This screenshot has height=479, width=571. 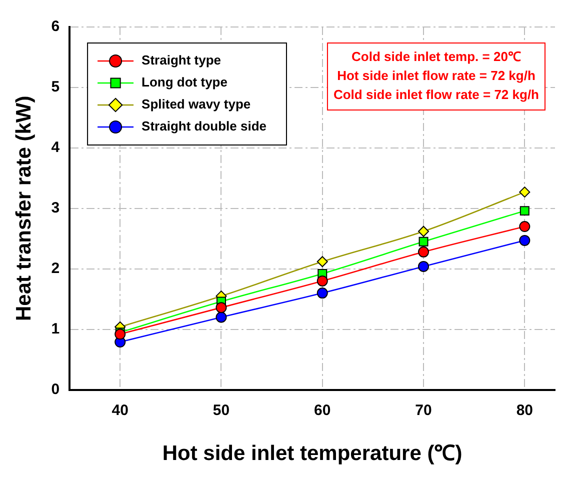 What do you see at coordinates (55, 269) in the screenshot?
I see `y-tick-label: 2` at bounding box center [55, 269].